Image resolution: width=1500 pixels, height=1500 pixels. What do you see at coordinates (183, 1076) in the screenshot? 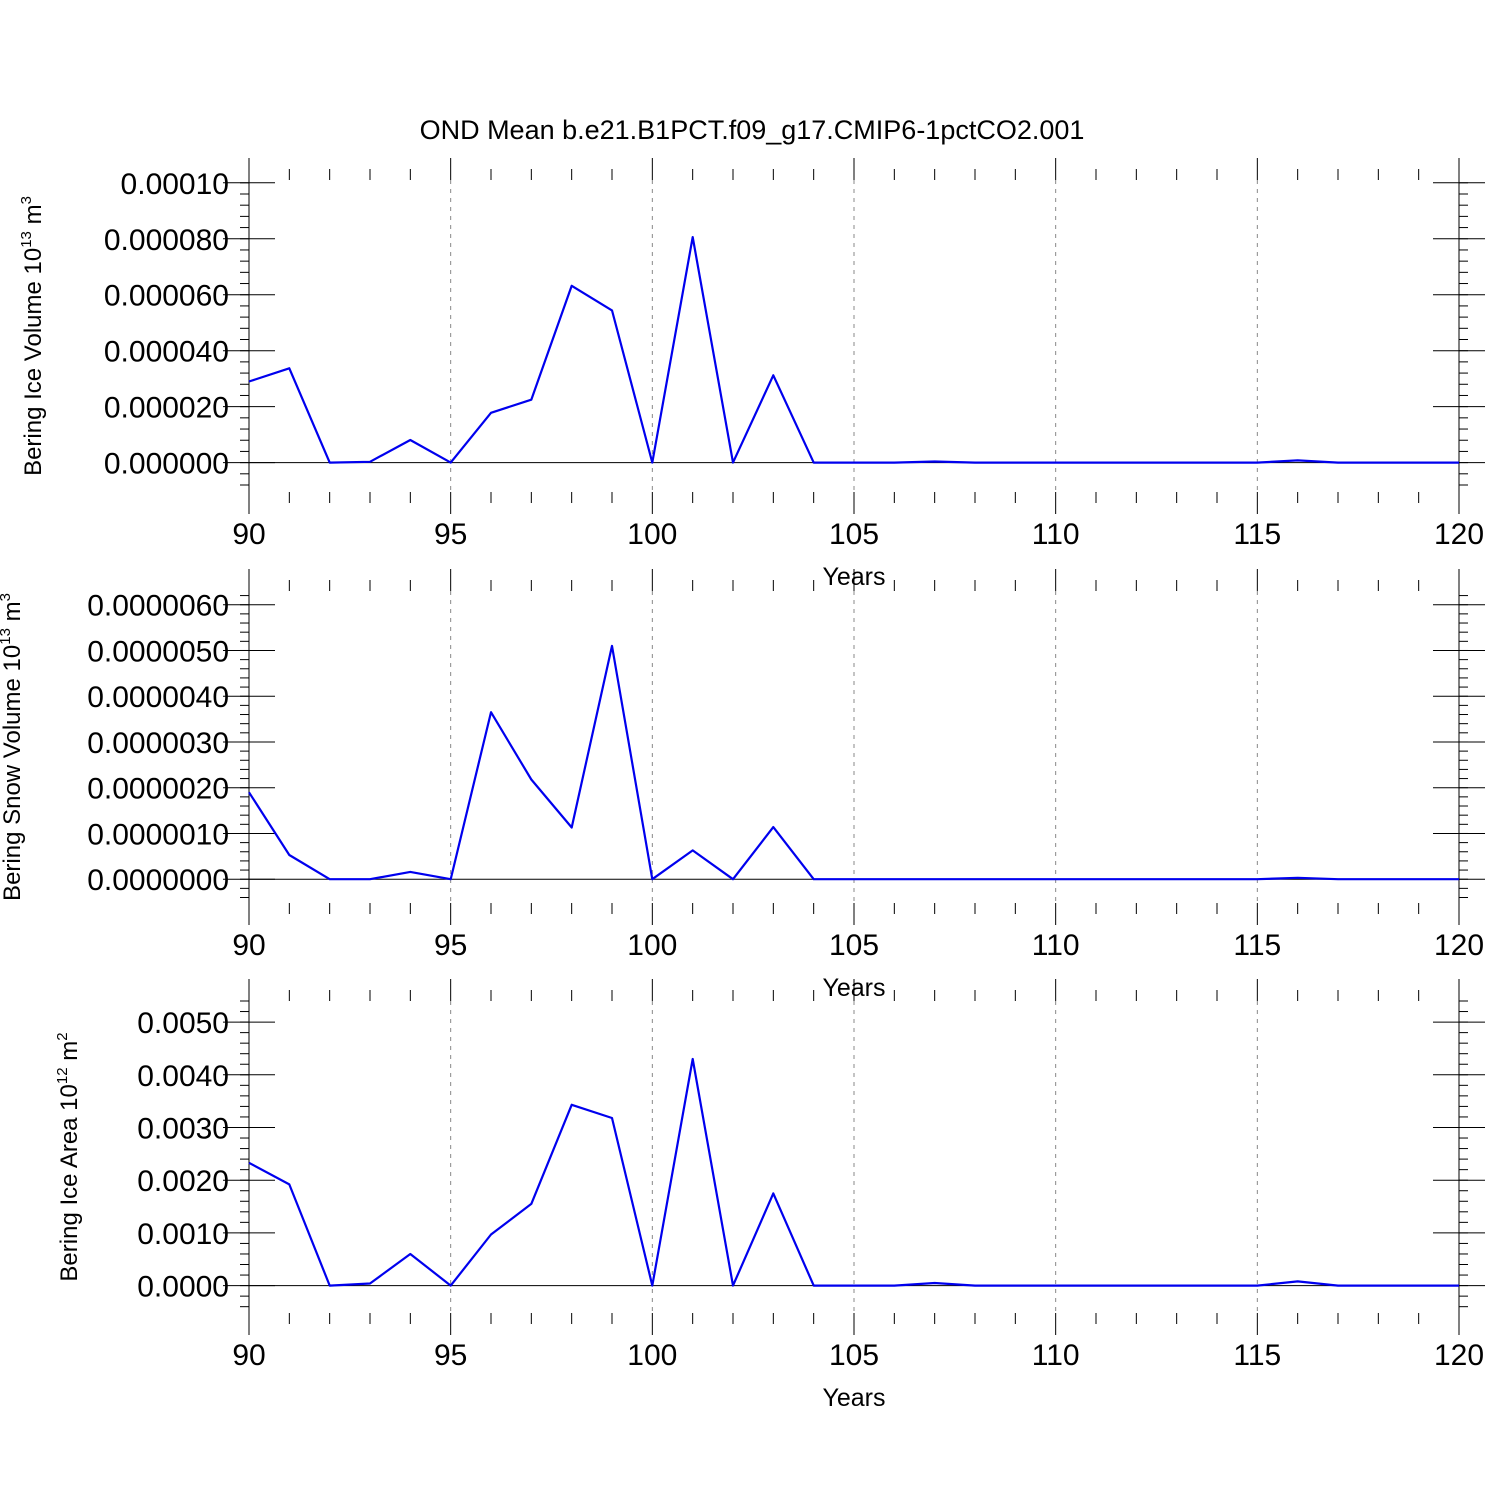
I see `y-tick-label: 0.0040` at bounding box center [183, 1076].